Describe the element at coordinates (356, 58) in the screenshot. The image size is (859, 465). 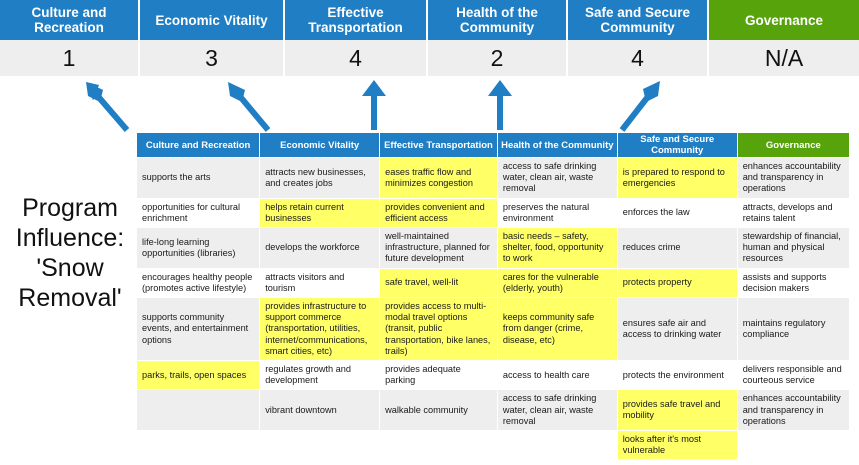
I see `score-value-effective-transportation: 4` at that location.